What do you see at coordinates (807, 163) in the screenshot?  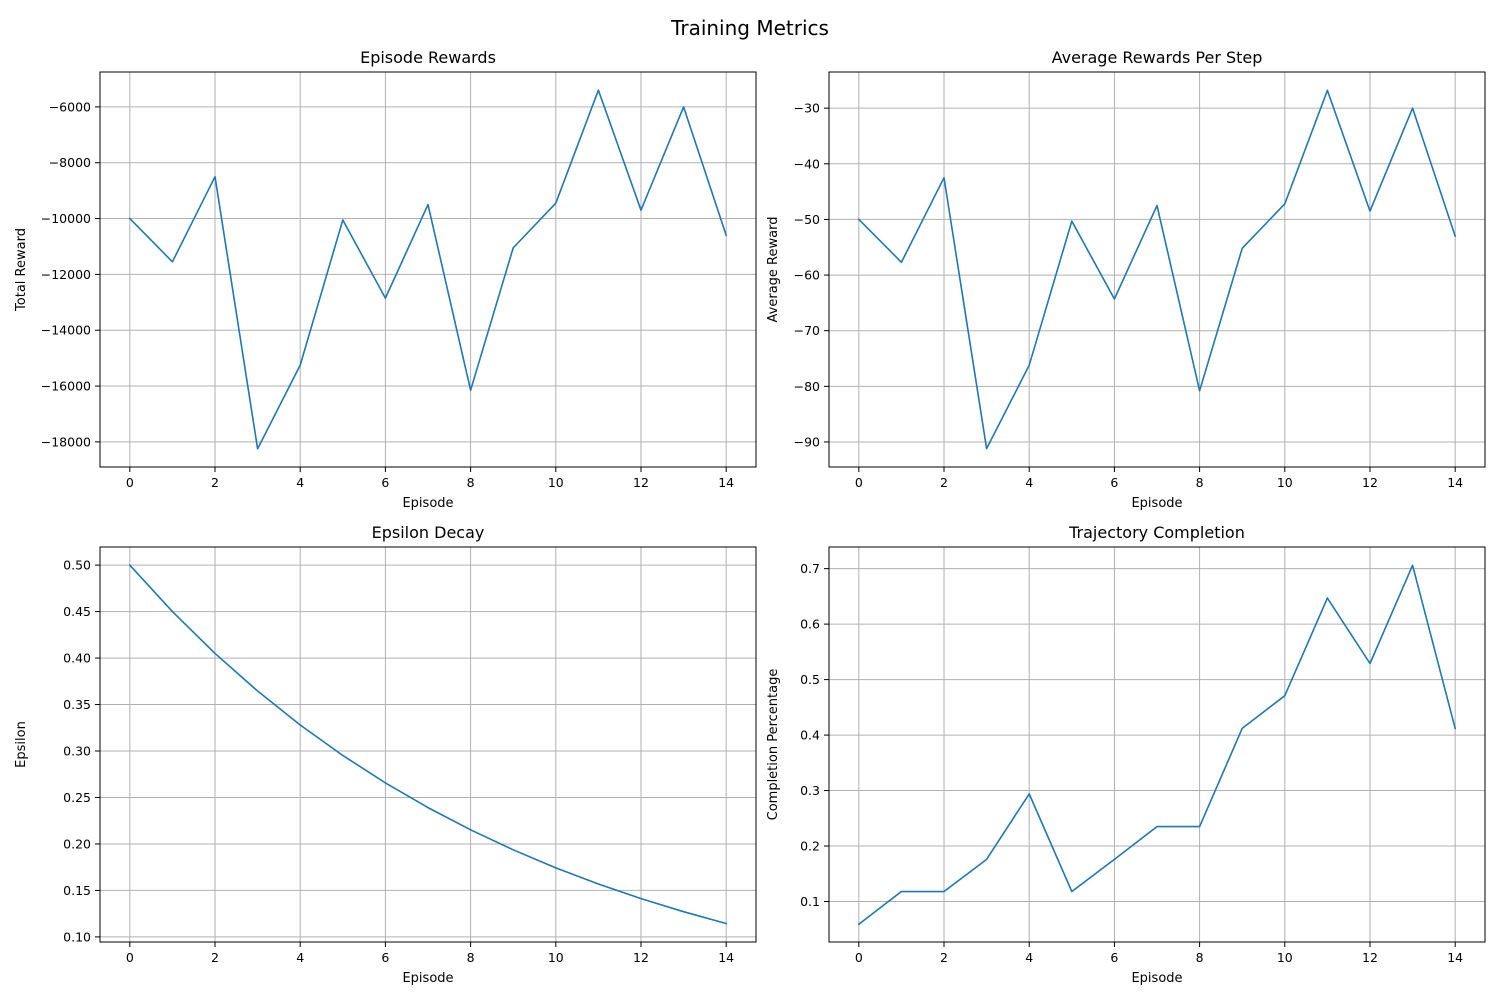 I see `y-tick-label: −40` at bounding box center [807, 163].